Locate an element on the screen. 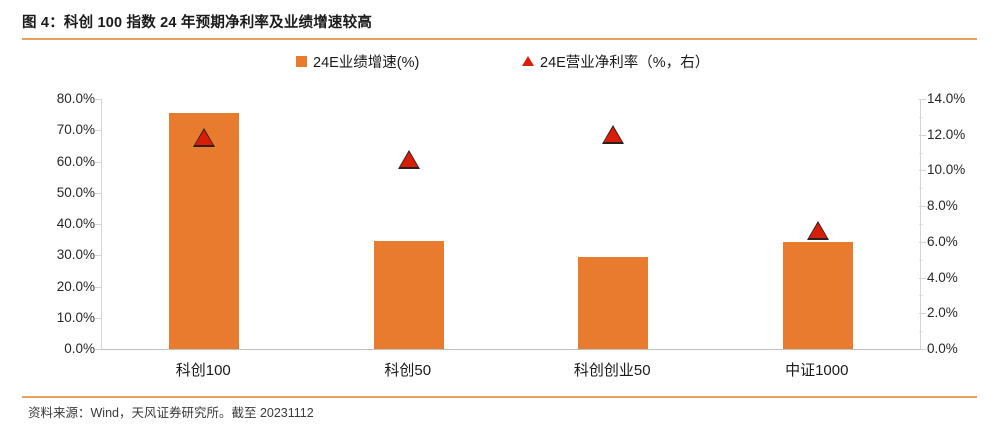  left-axis-tick-label: 40.0% is located at coordinates (75, 223).